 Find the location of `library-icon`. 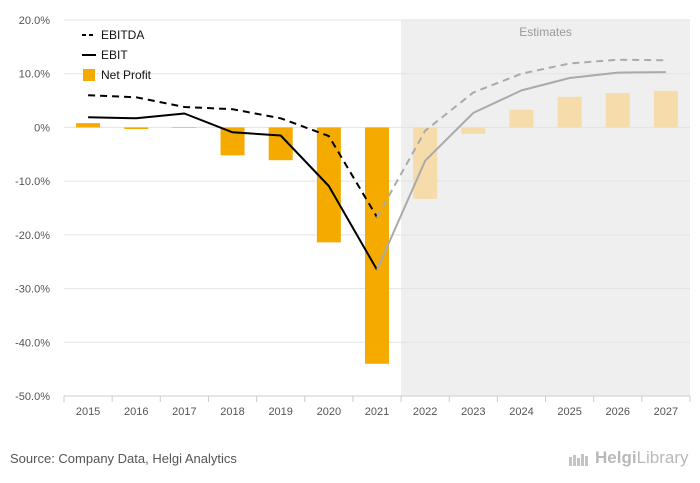

library-icon is located at coordinates (578, 460).